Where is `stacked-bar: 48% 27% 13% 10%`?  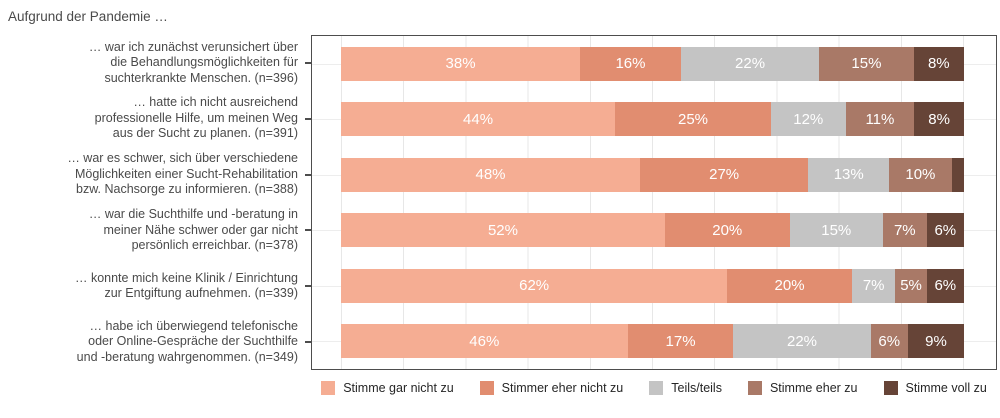
stacked-bar: 48% 27% 13% 10% is located at coordinates (652, 174).